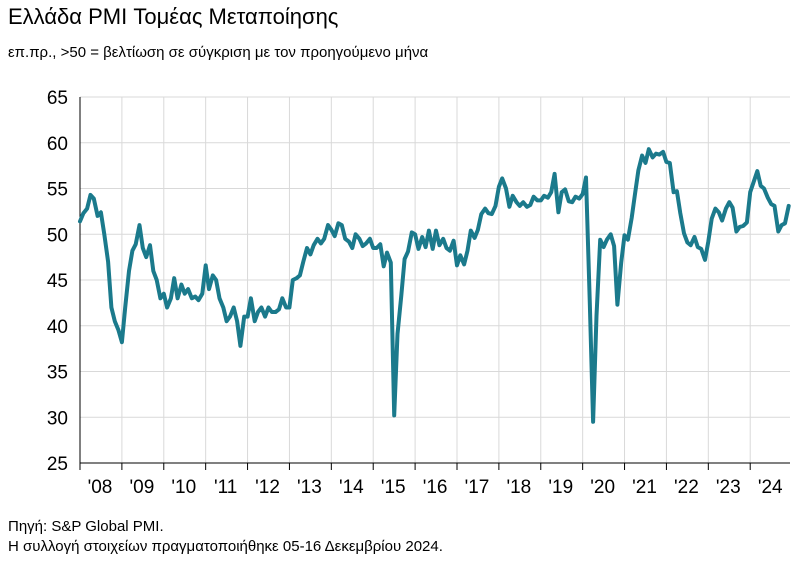  Describe the element at coordinates (173, 16) in the screenshot. I see `chart-title: Ελλάδα PMI Τομέας Μεταποίησης` at that location.